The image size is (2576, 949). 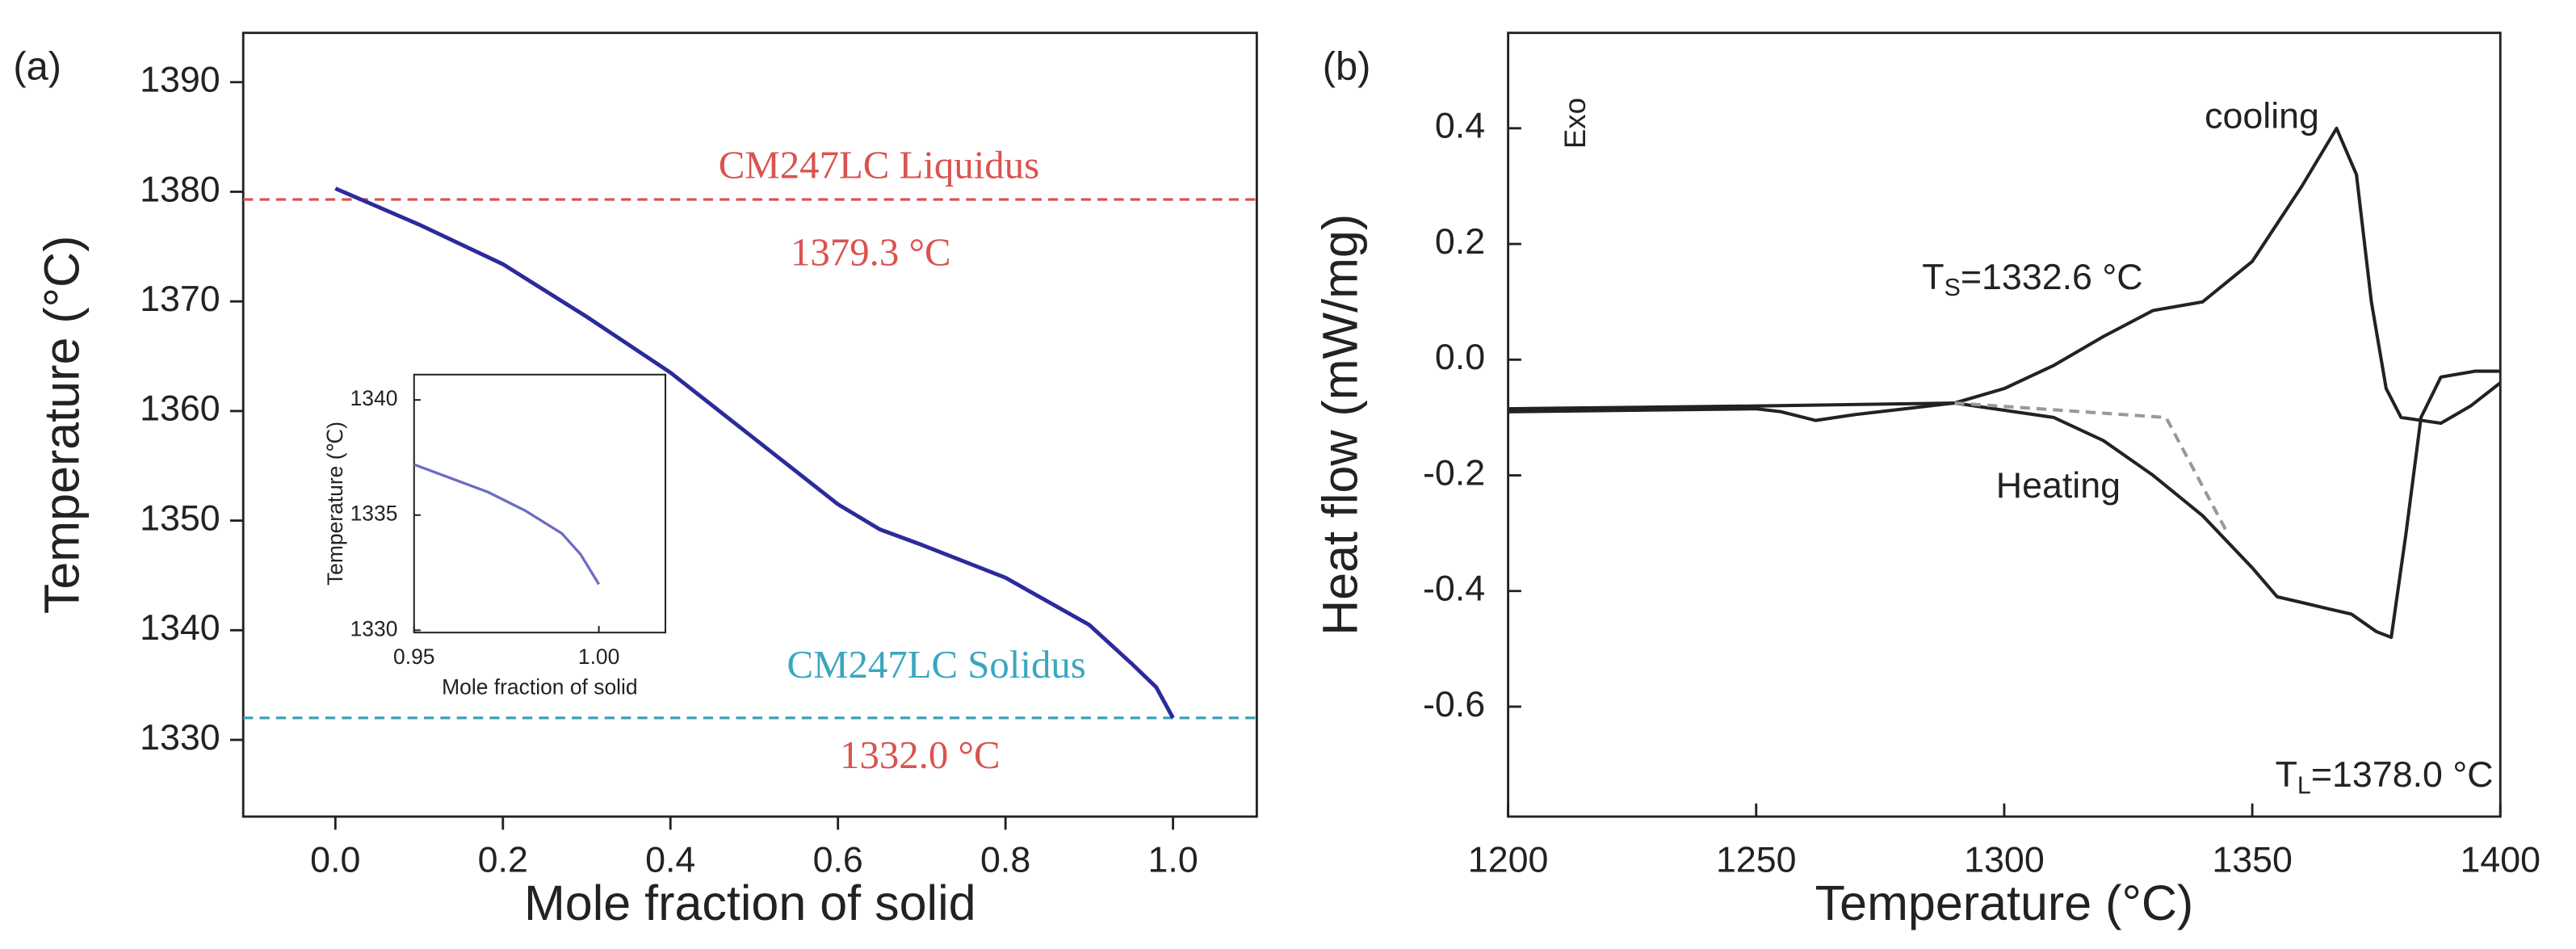 What do you see at coordinates (1454, 472) in the screenshot?
I see `y-tick-label: -0.2` at bounding box center [1454, 472].